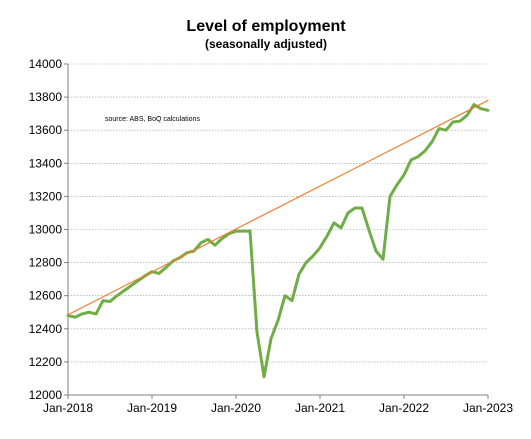 The image size is (531, 439). I want to click on y-tick-label: 12200, so click(46, 362).